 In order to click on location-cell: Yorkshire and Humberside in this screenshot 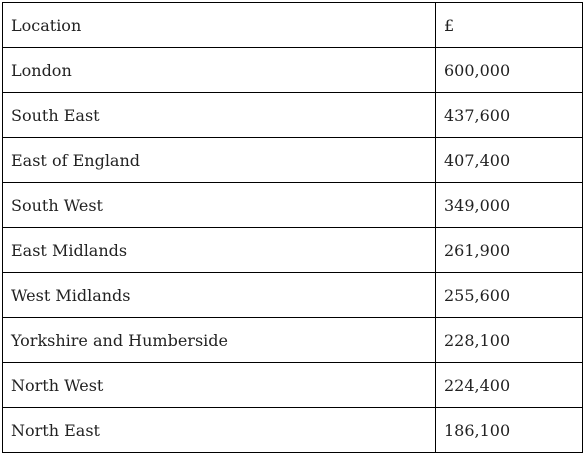, I will do `click(219, 340)`.